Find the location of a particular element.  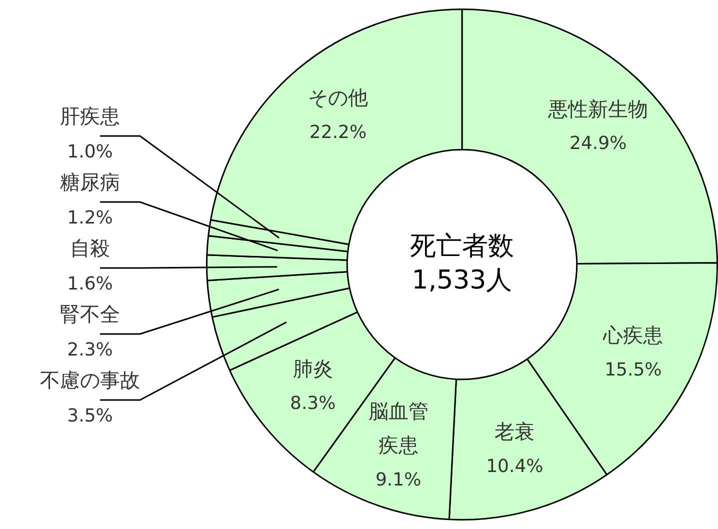

data-label: 1.0% is located at coordinates (90, 152).